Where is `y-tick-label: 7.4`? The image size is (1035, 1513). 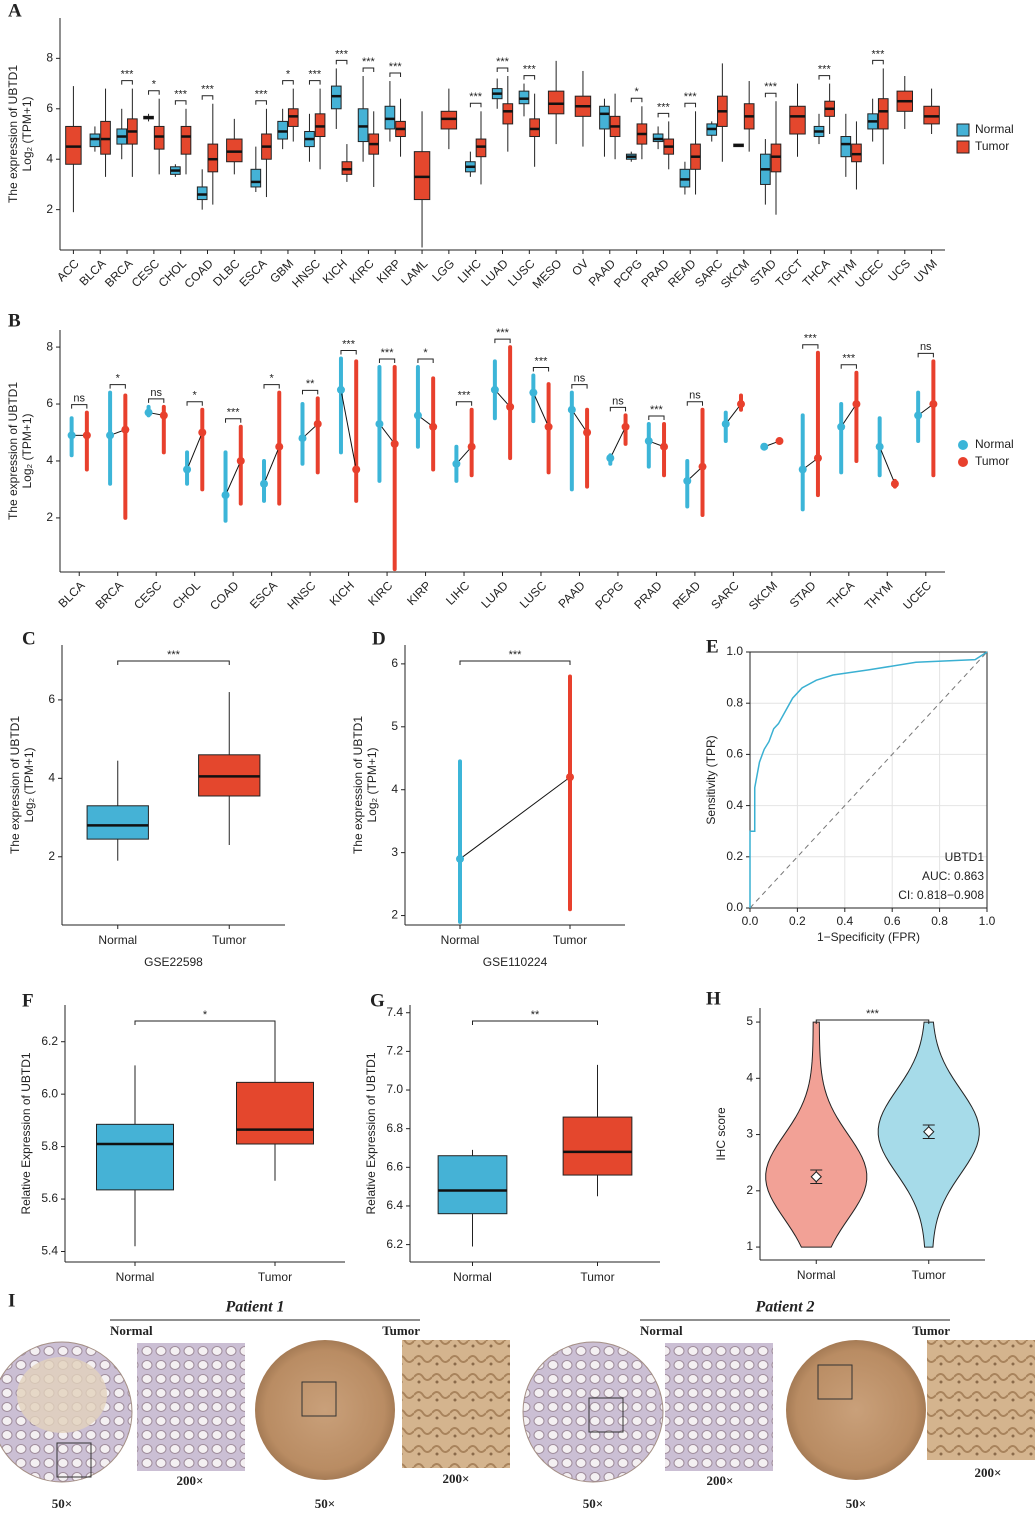 y-tick-label: 7.4 is located at coordinates (394, 1012).